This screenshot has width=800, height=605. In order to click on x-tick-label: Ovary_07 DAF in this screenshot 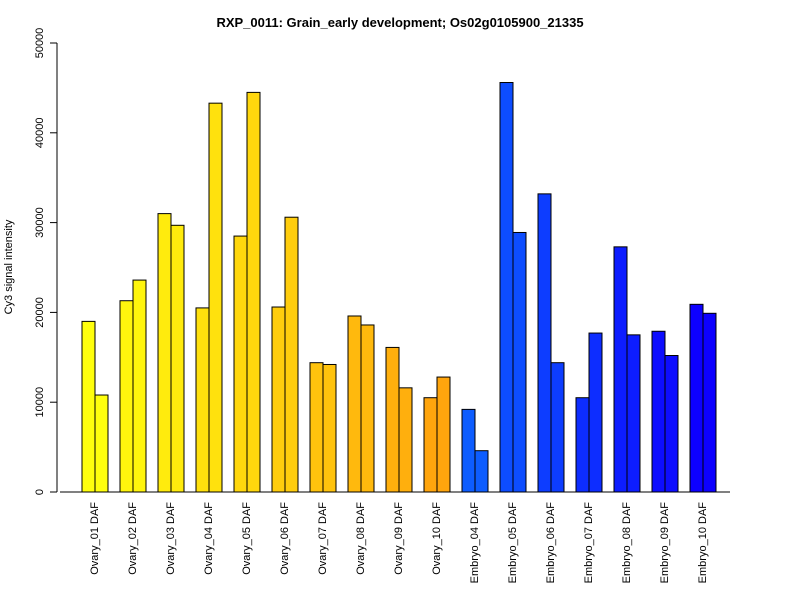, I will do `click(323, 538)`.